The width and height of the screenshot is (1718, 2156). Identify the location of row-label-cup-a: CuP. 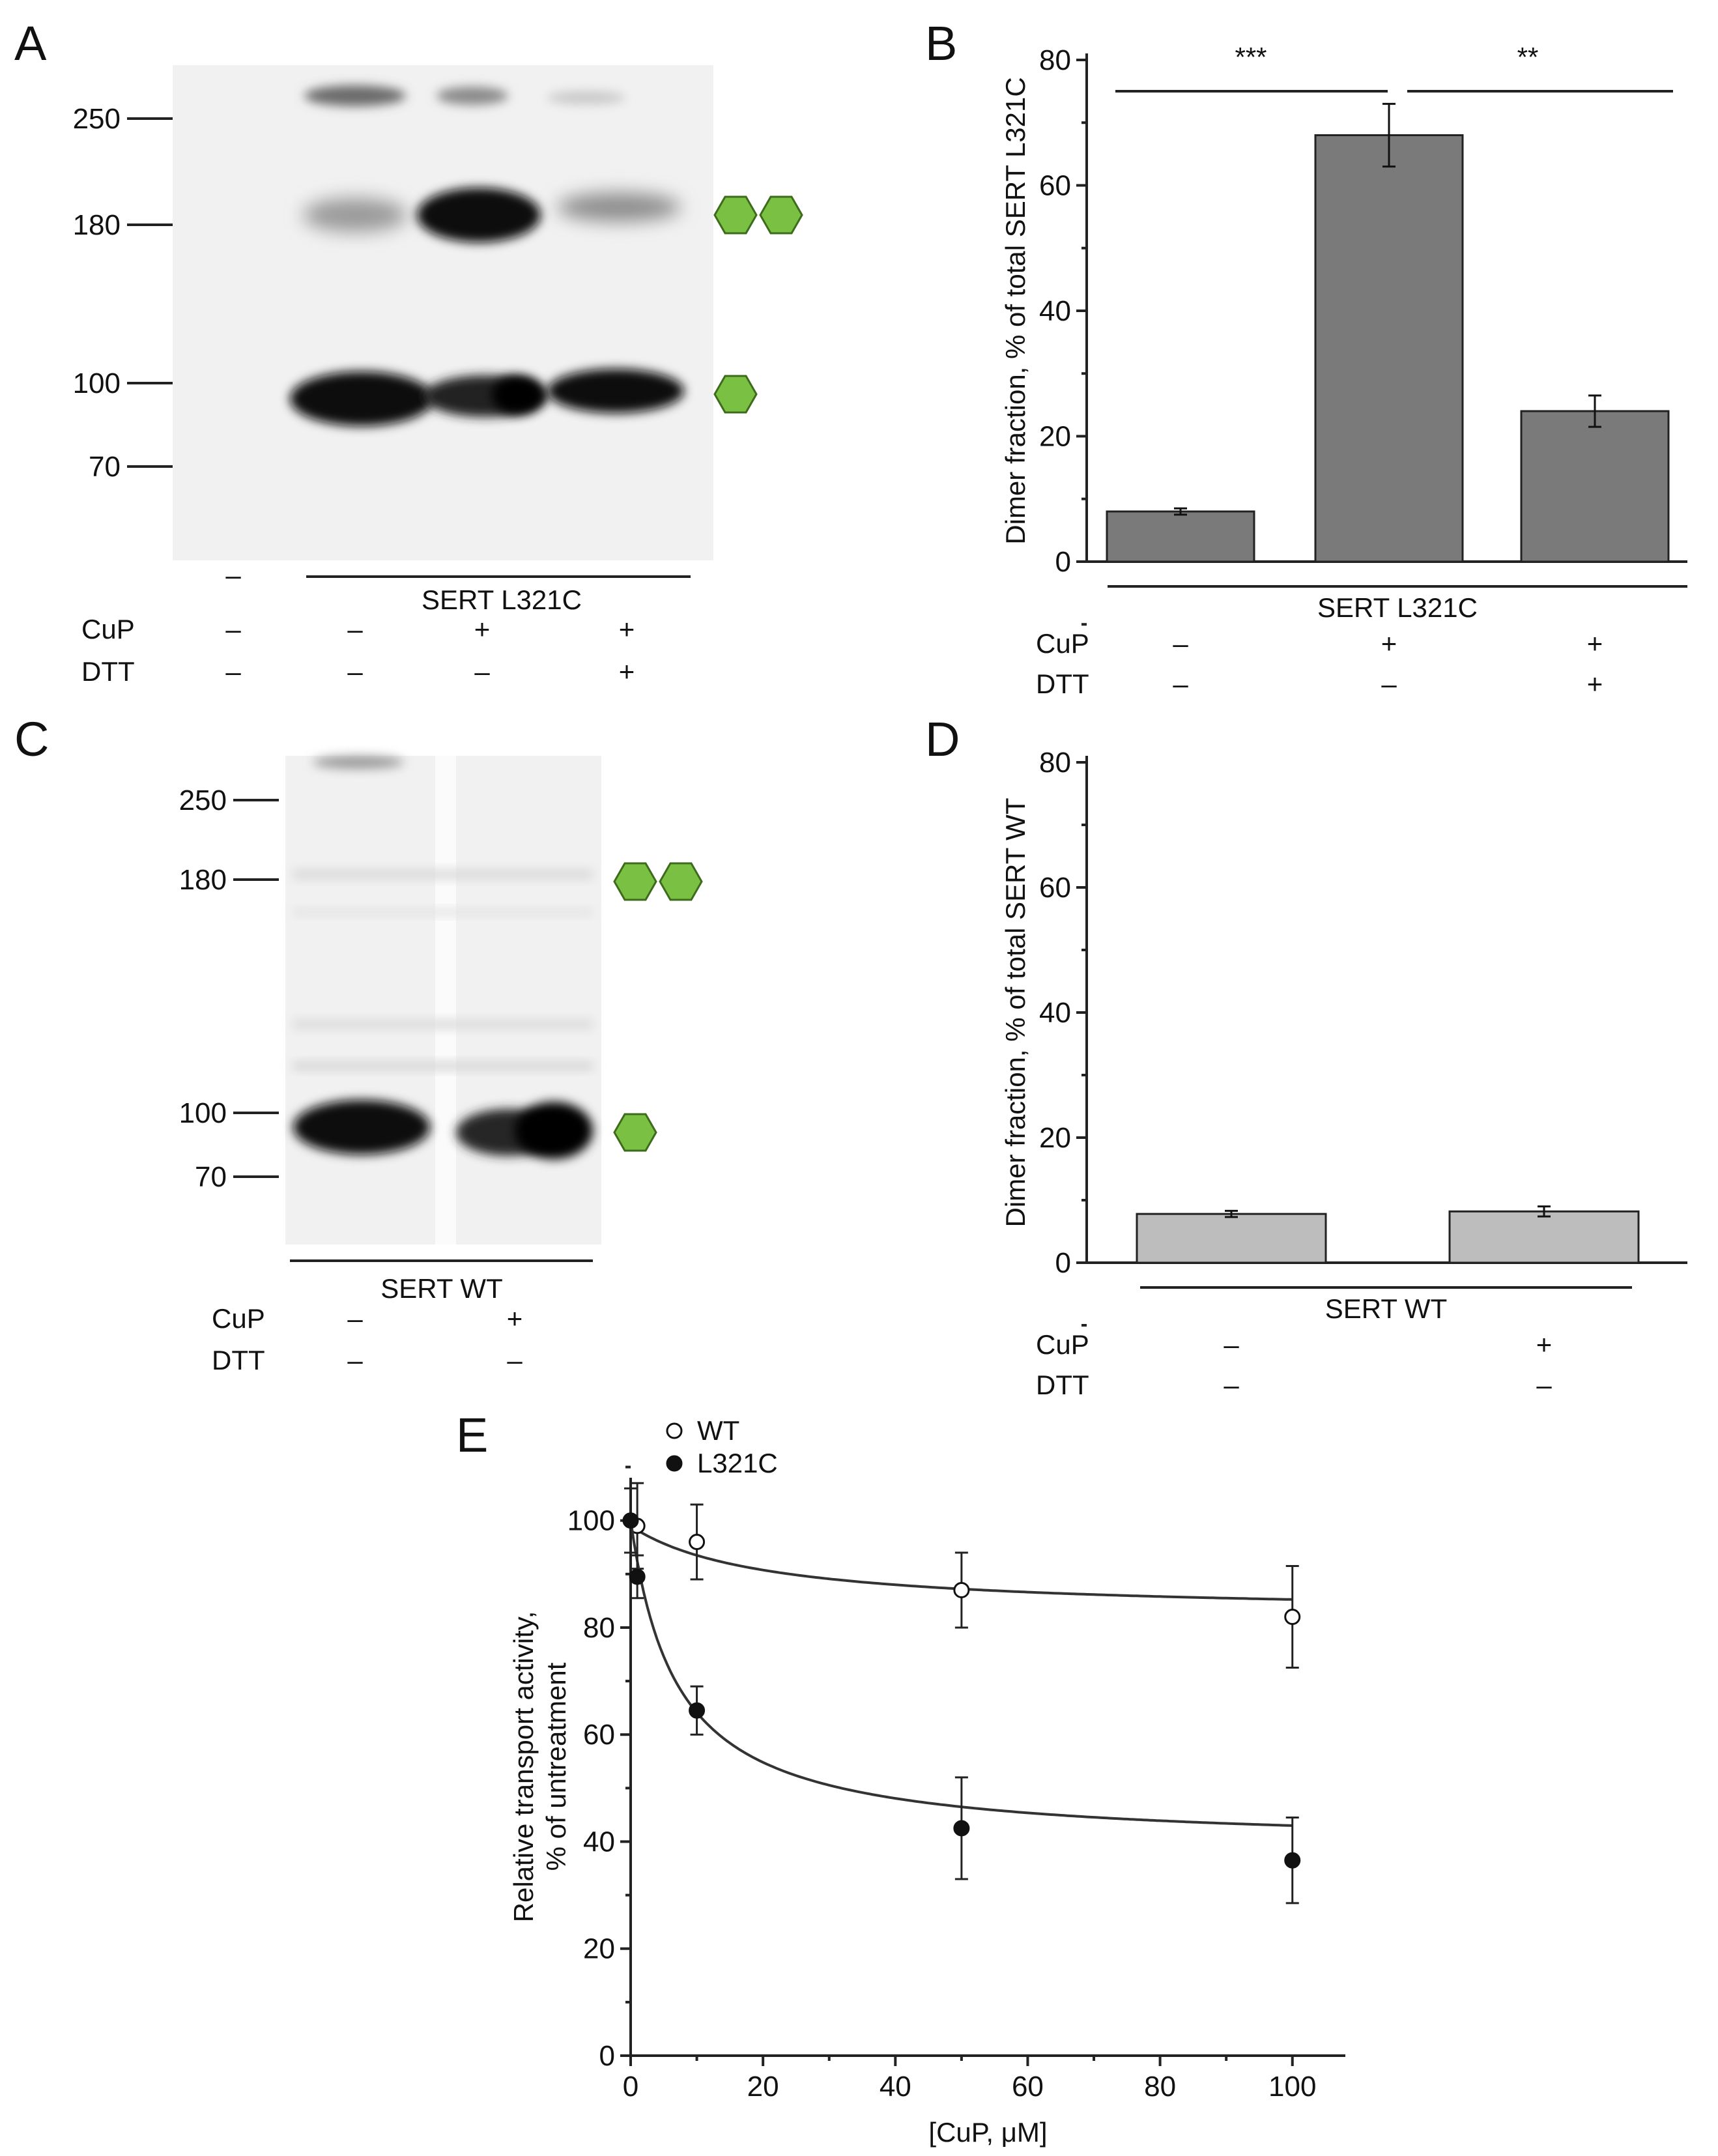
(108, 629).